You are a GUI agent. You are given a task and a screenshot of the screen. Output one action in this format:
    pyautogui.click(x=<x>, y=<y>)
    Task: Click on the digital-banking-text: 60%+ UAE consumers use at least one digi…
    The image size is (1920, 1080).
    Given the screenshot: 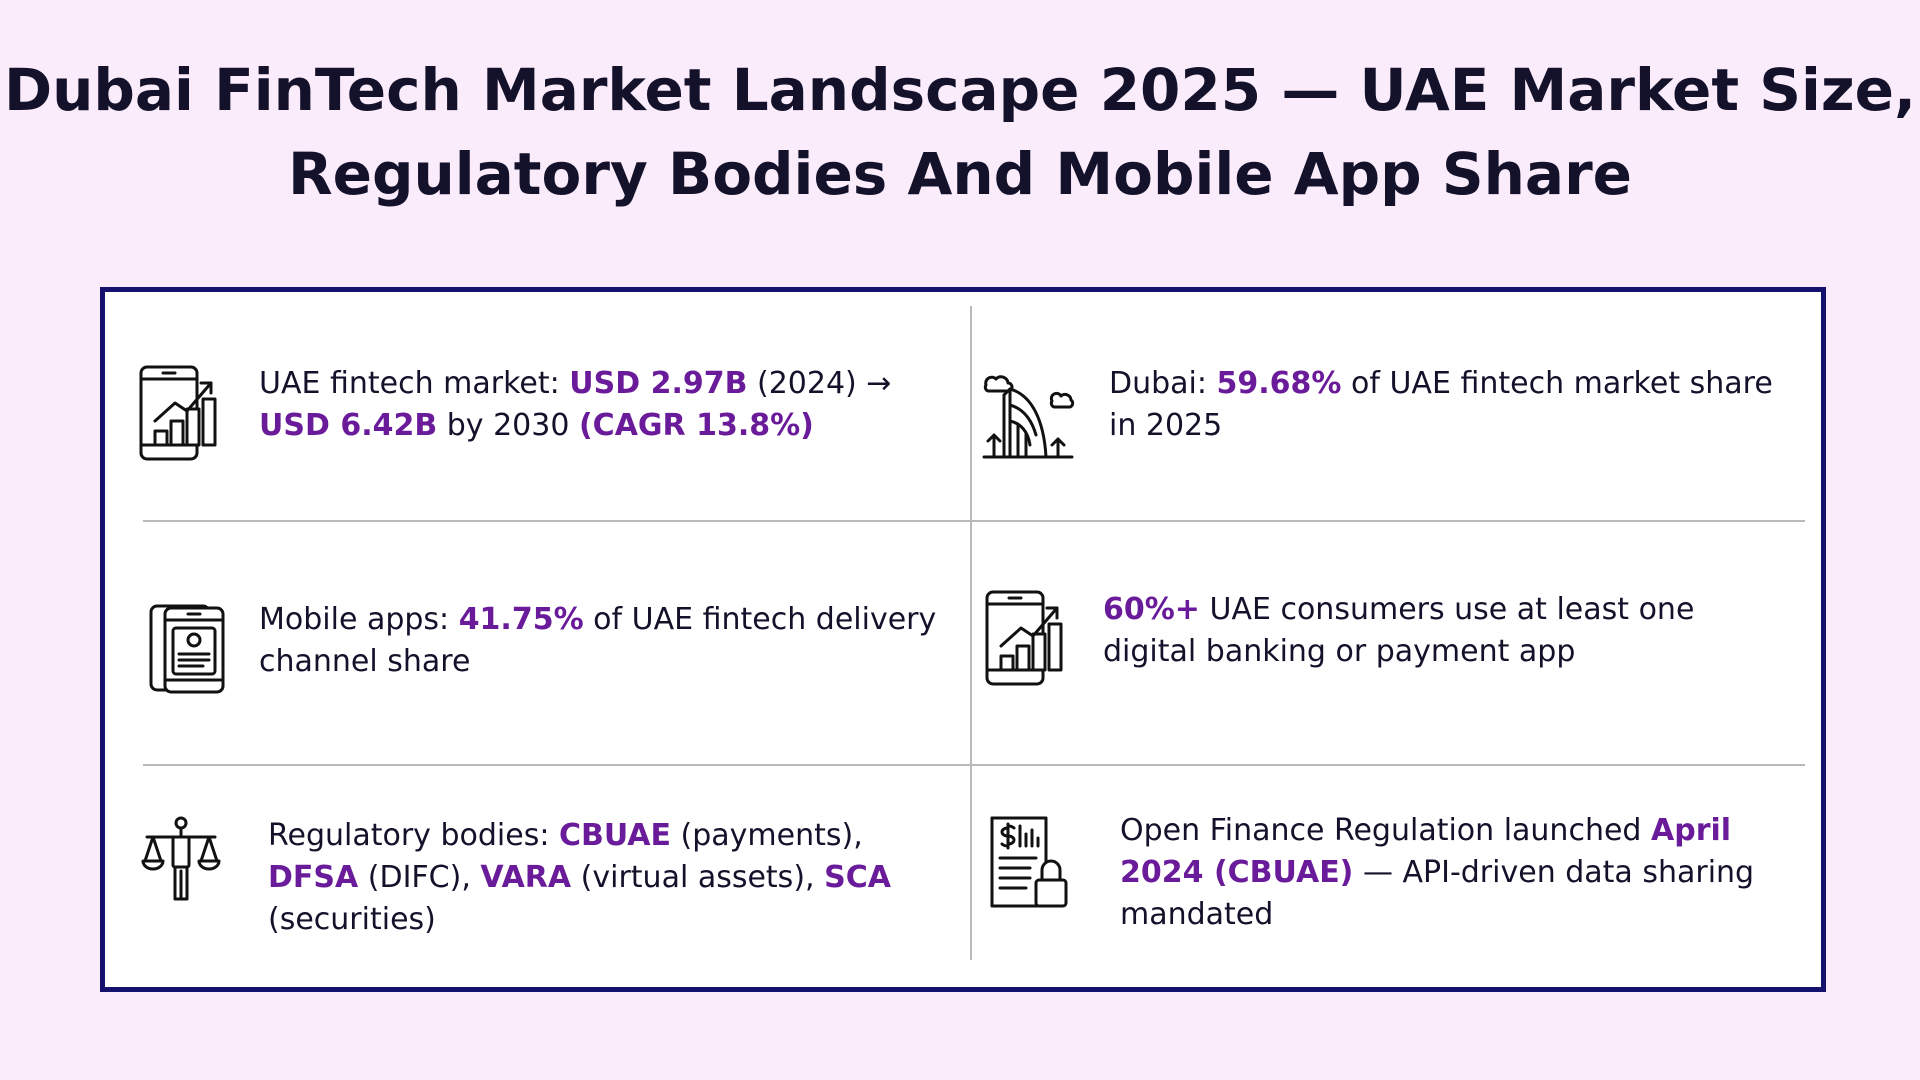 What is the action you would take?
    pyautogui.click(x=1448, y=631)
    